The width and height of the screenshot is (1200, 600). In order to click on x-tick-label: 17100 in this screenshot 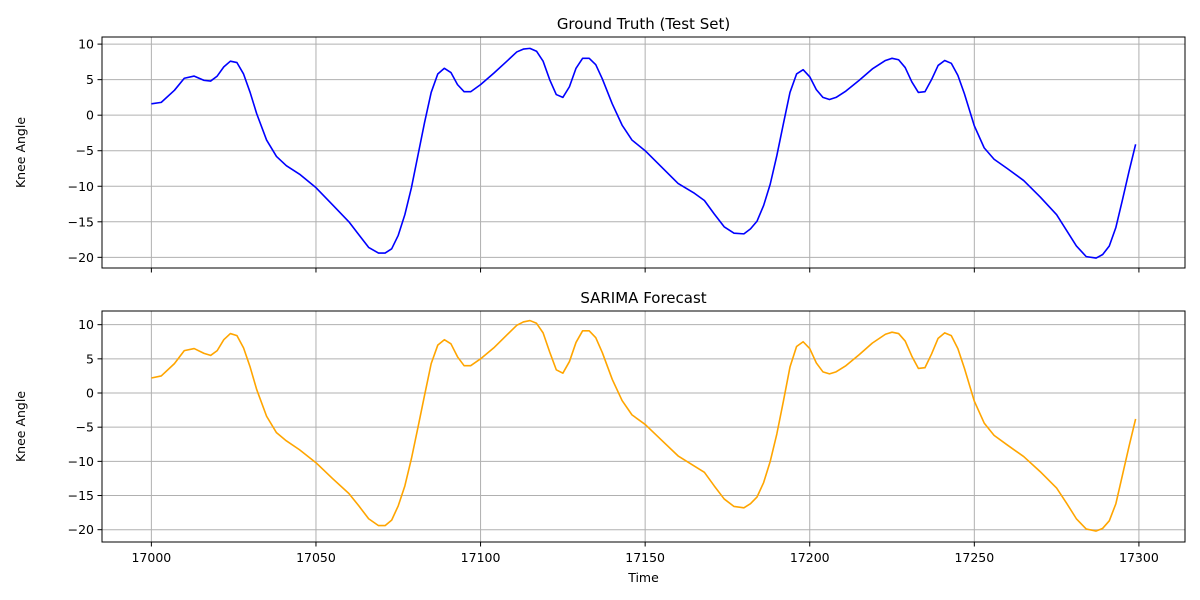, I will do `click(481, 557)`.